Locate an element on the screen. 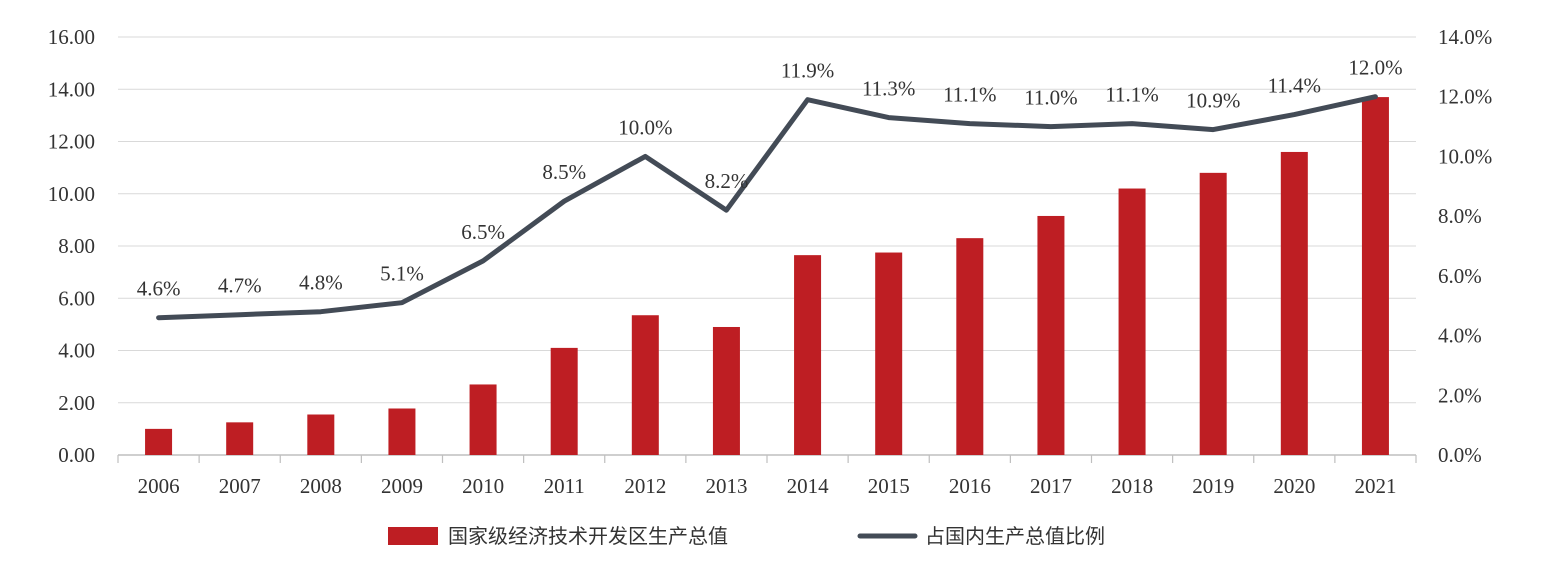  bar-2011 is located at coordinates (564, 401).